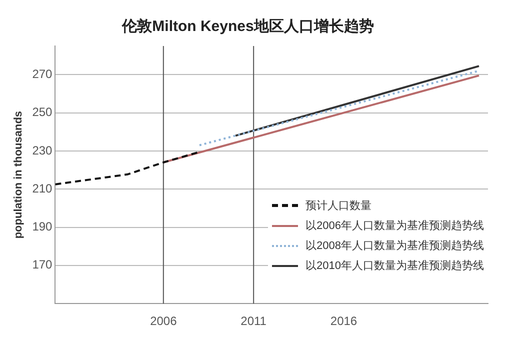  What do you see at coordinates (395, 245) in the screenshot?
I see `legend-label: 以2008年人口数量为基准预测趋势线` at bounding box center [395, 245].